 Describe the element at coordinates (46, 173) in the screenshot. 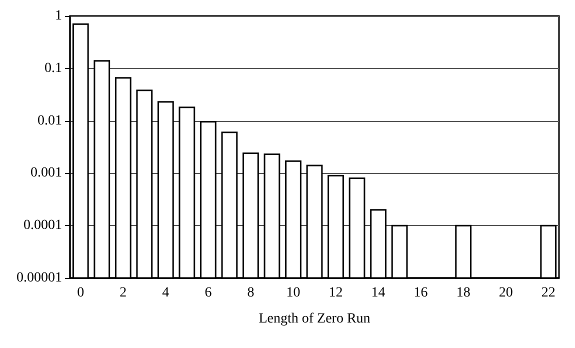

I see `y-tick-label: 0.001` at that location.